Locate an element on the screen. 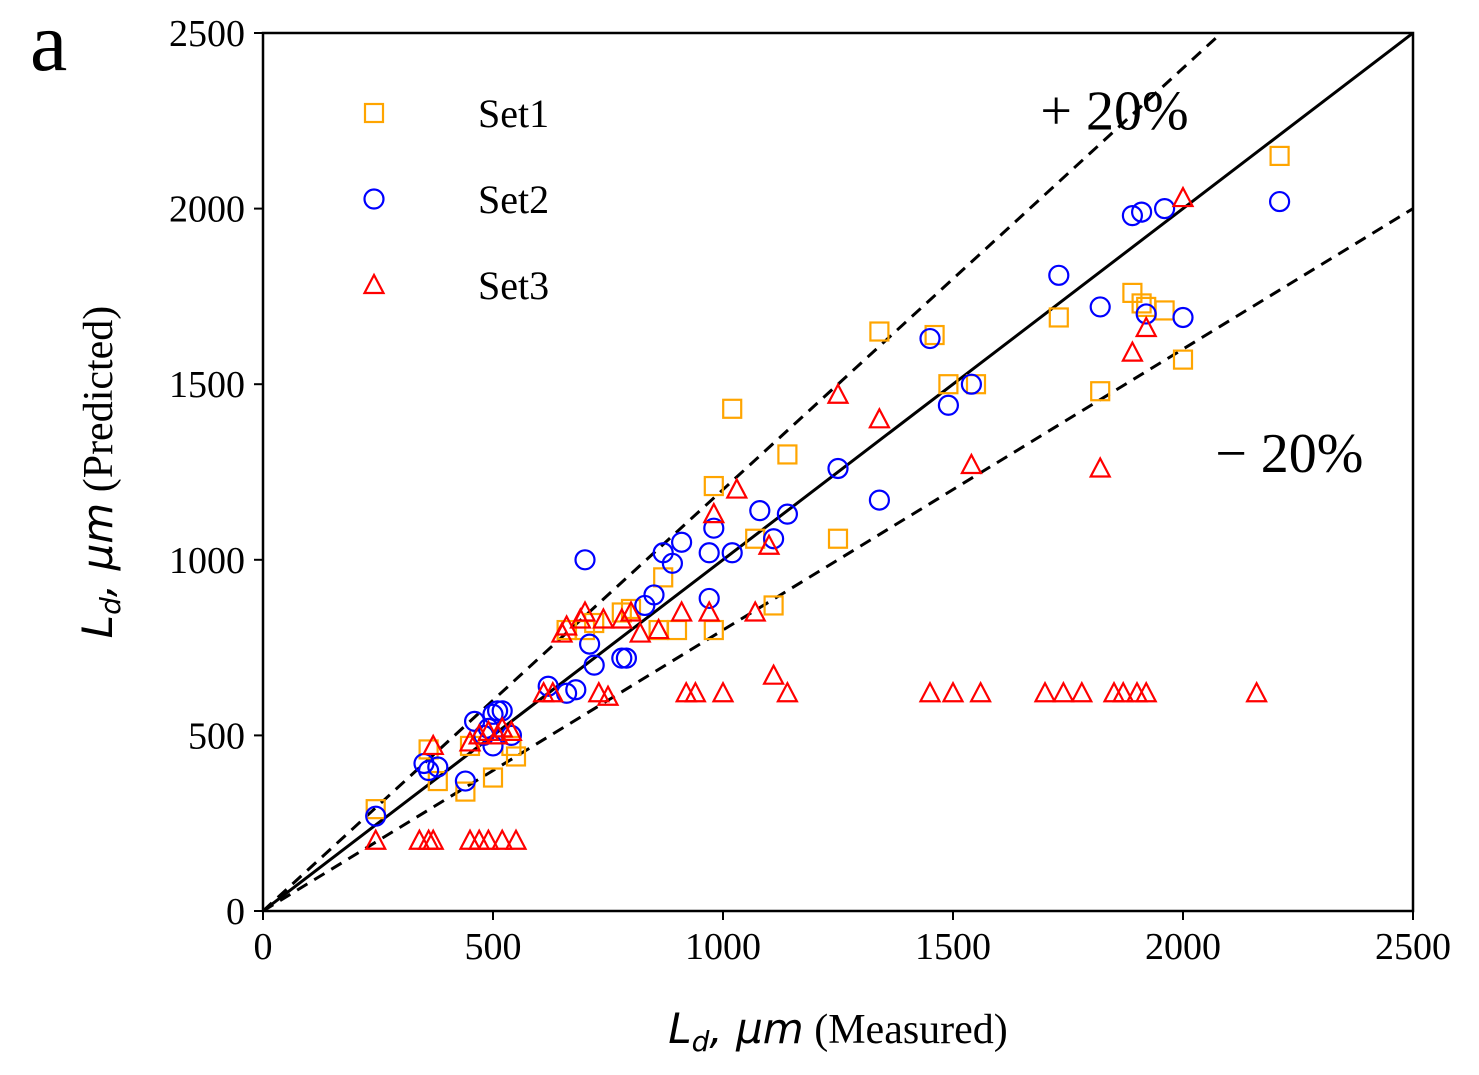 Image resolution: width=1479 pixels, height=1075 pixels. y-axis-label-qual: (Predicted) is located at coordinates (99, 404).